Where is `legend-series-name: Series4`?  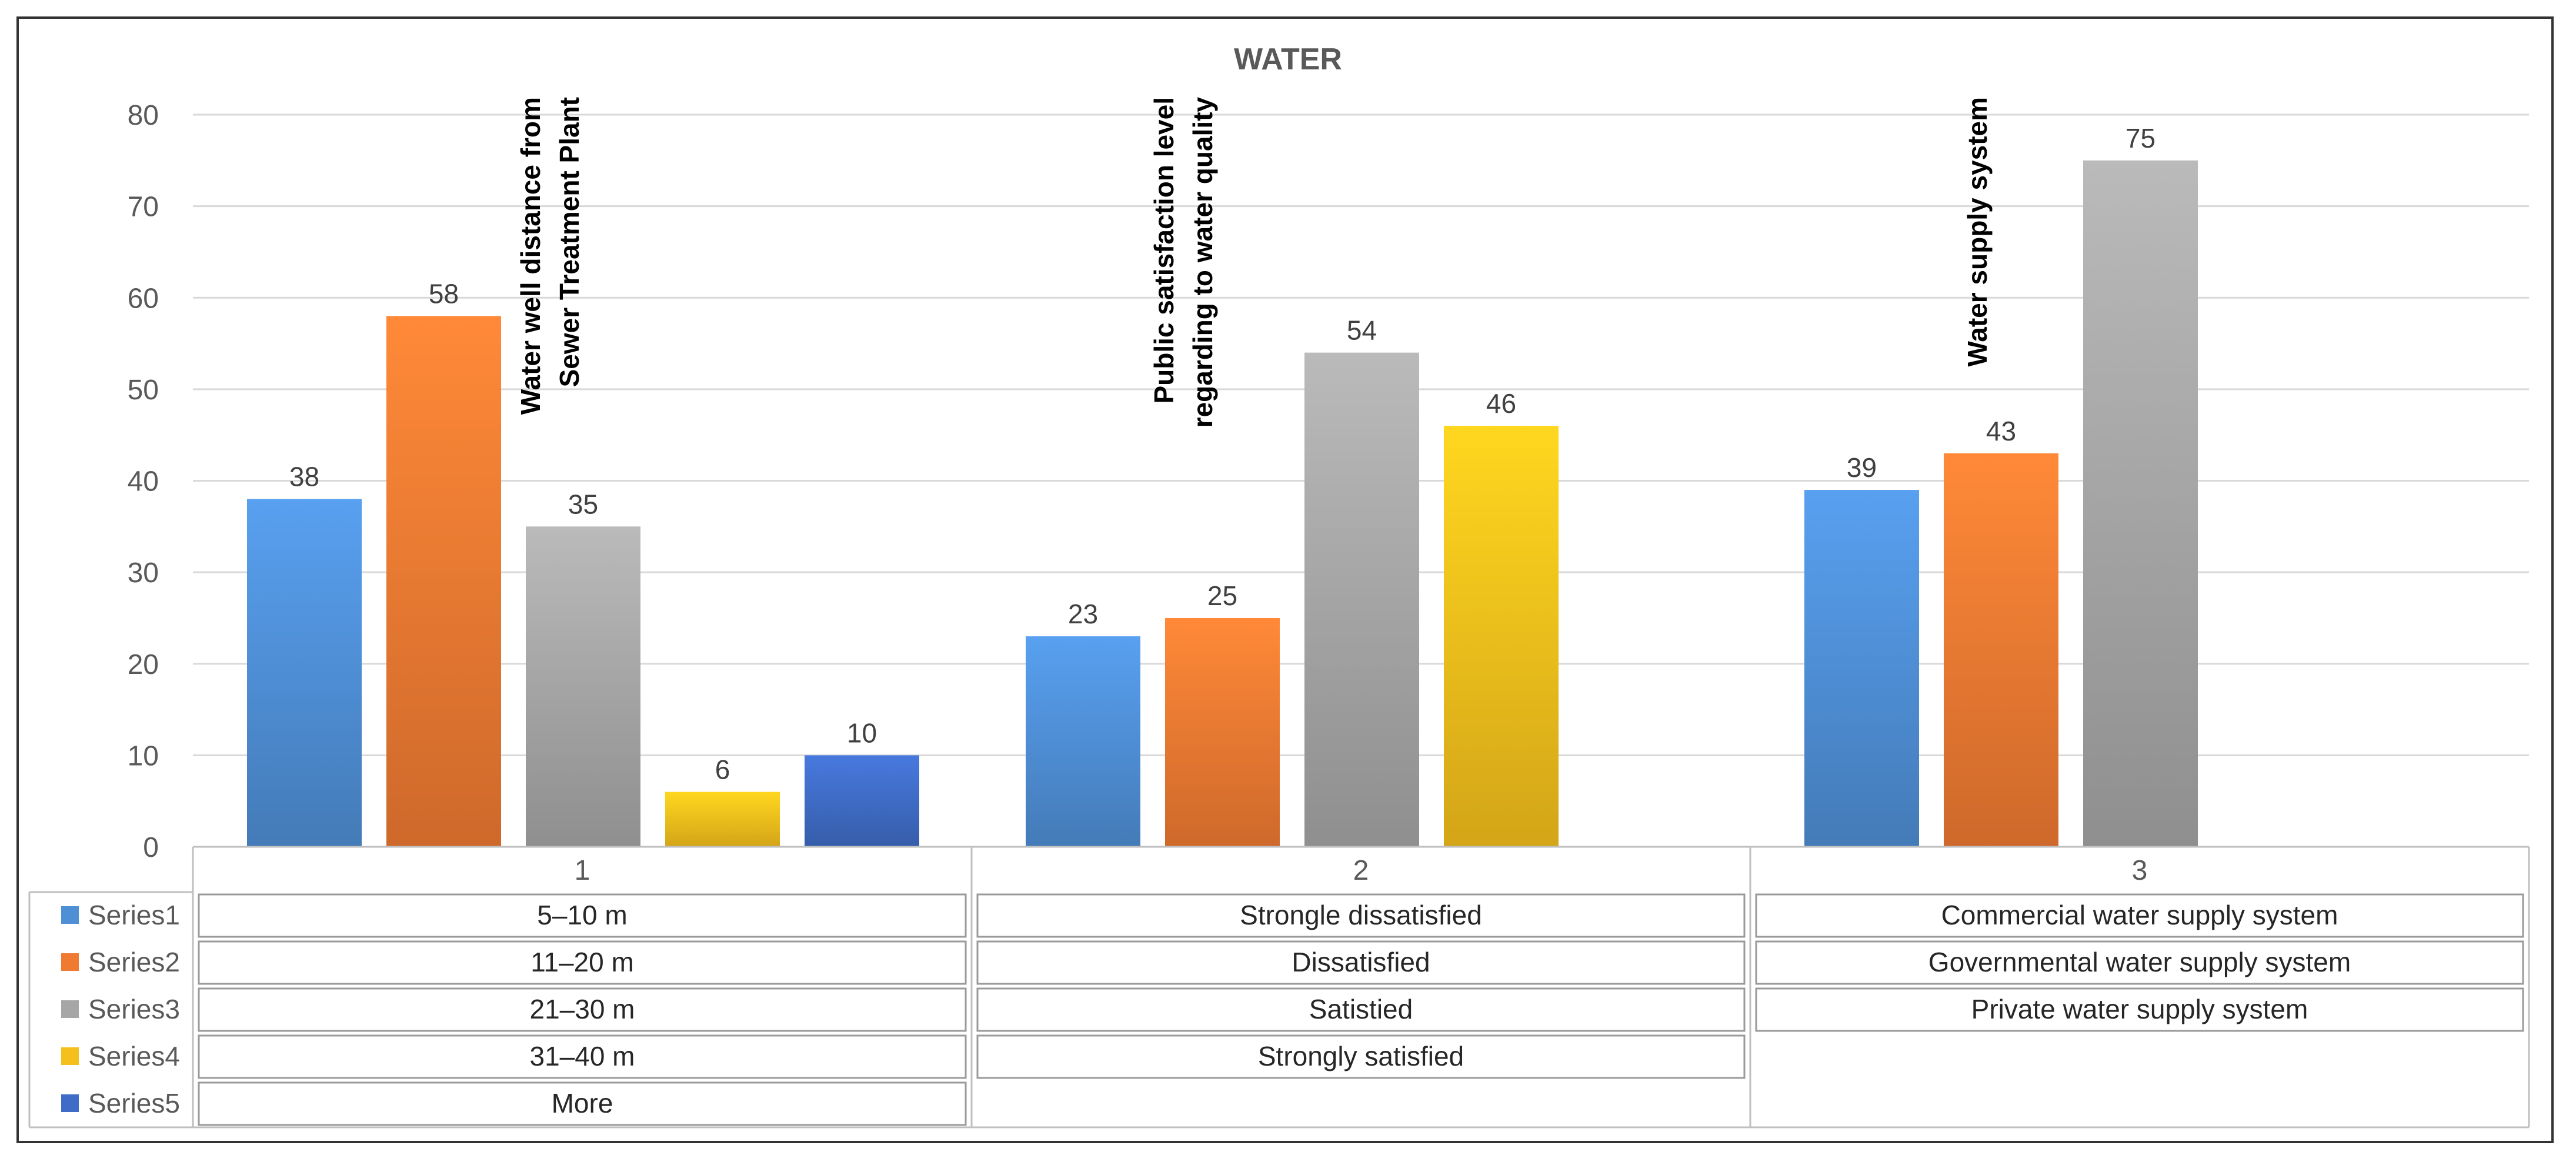 legend-series-name: Series4 is located at coordinates (134, 1056).